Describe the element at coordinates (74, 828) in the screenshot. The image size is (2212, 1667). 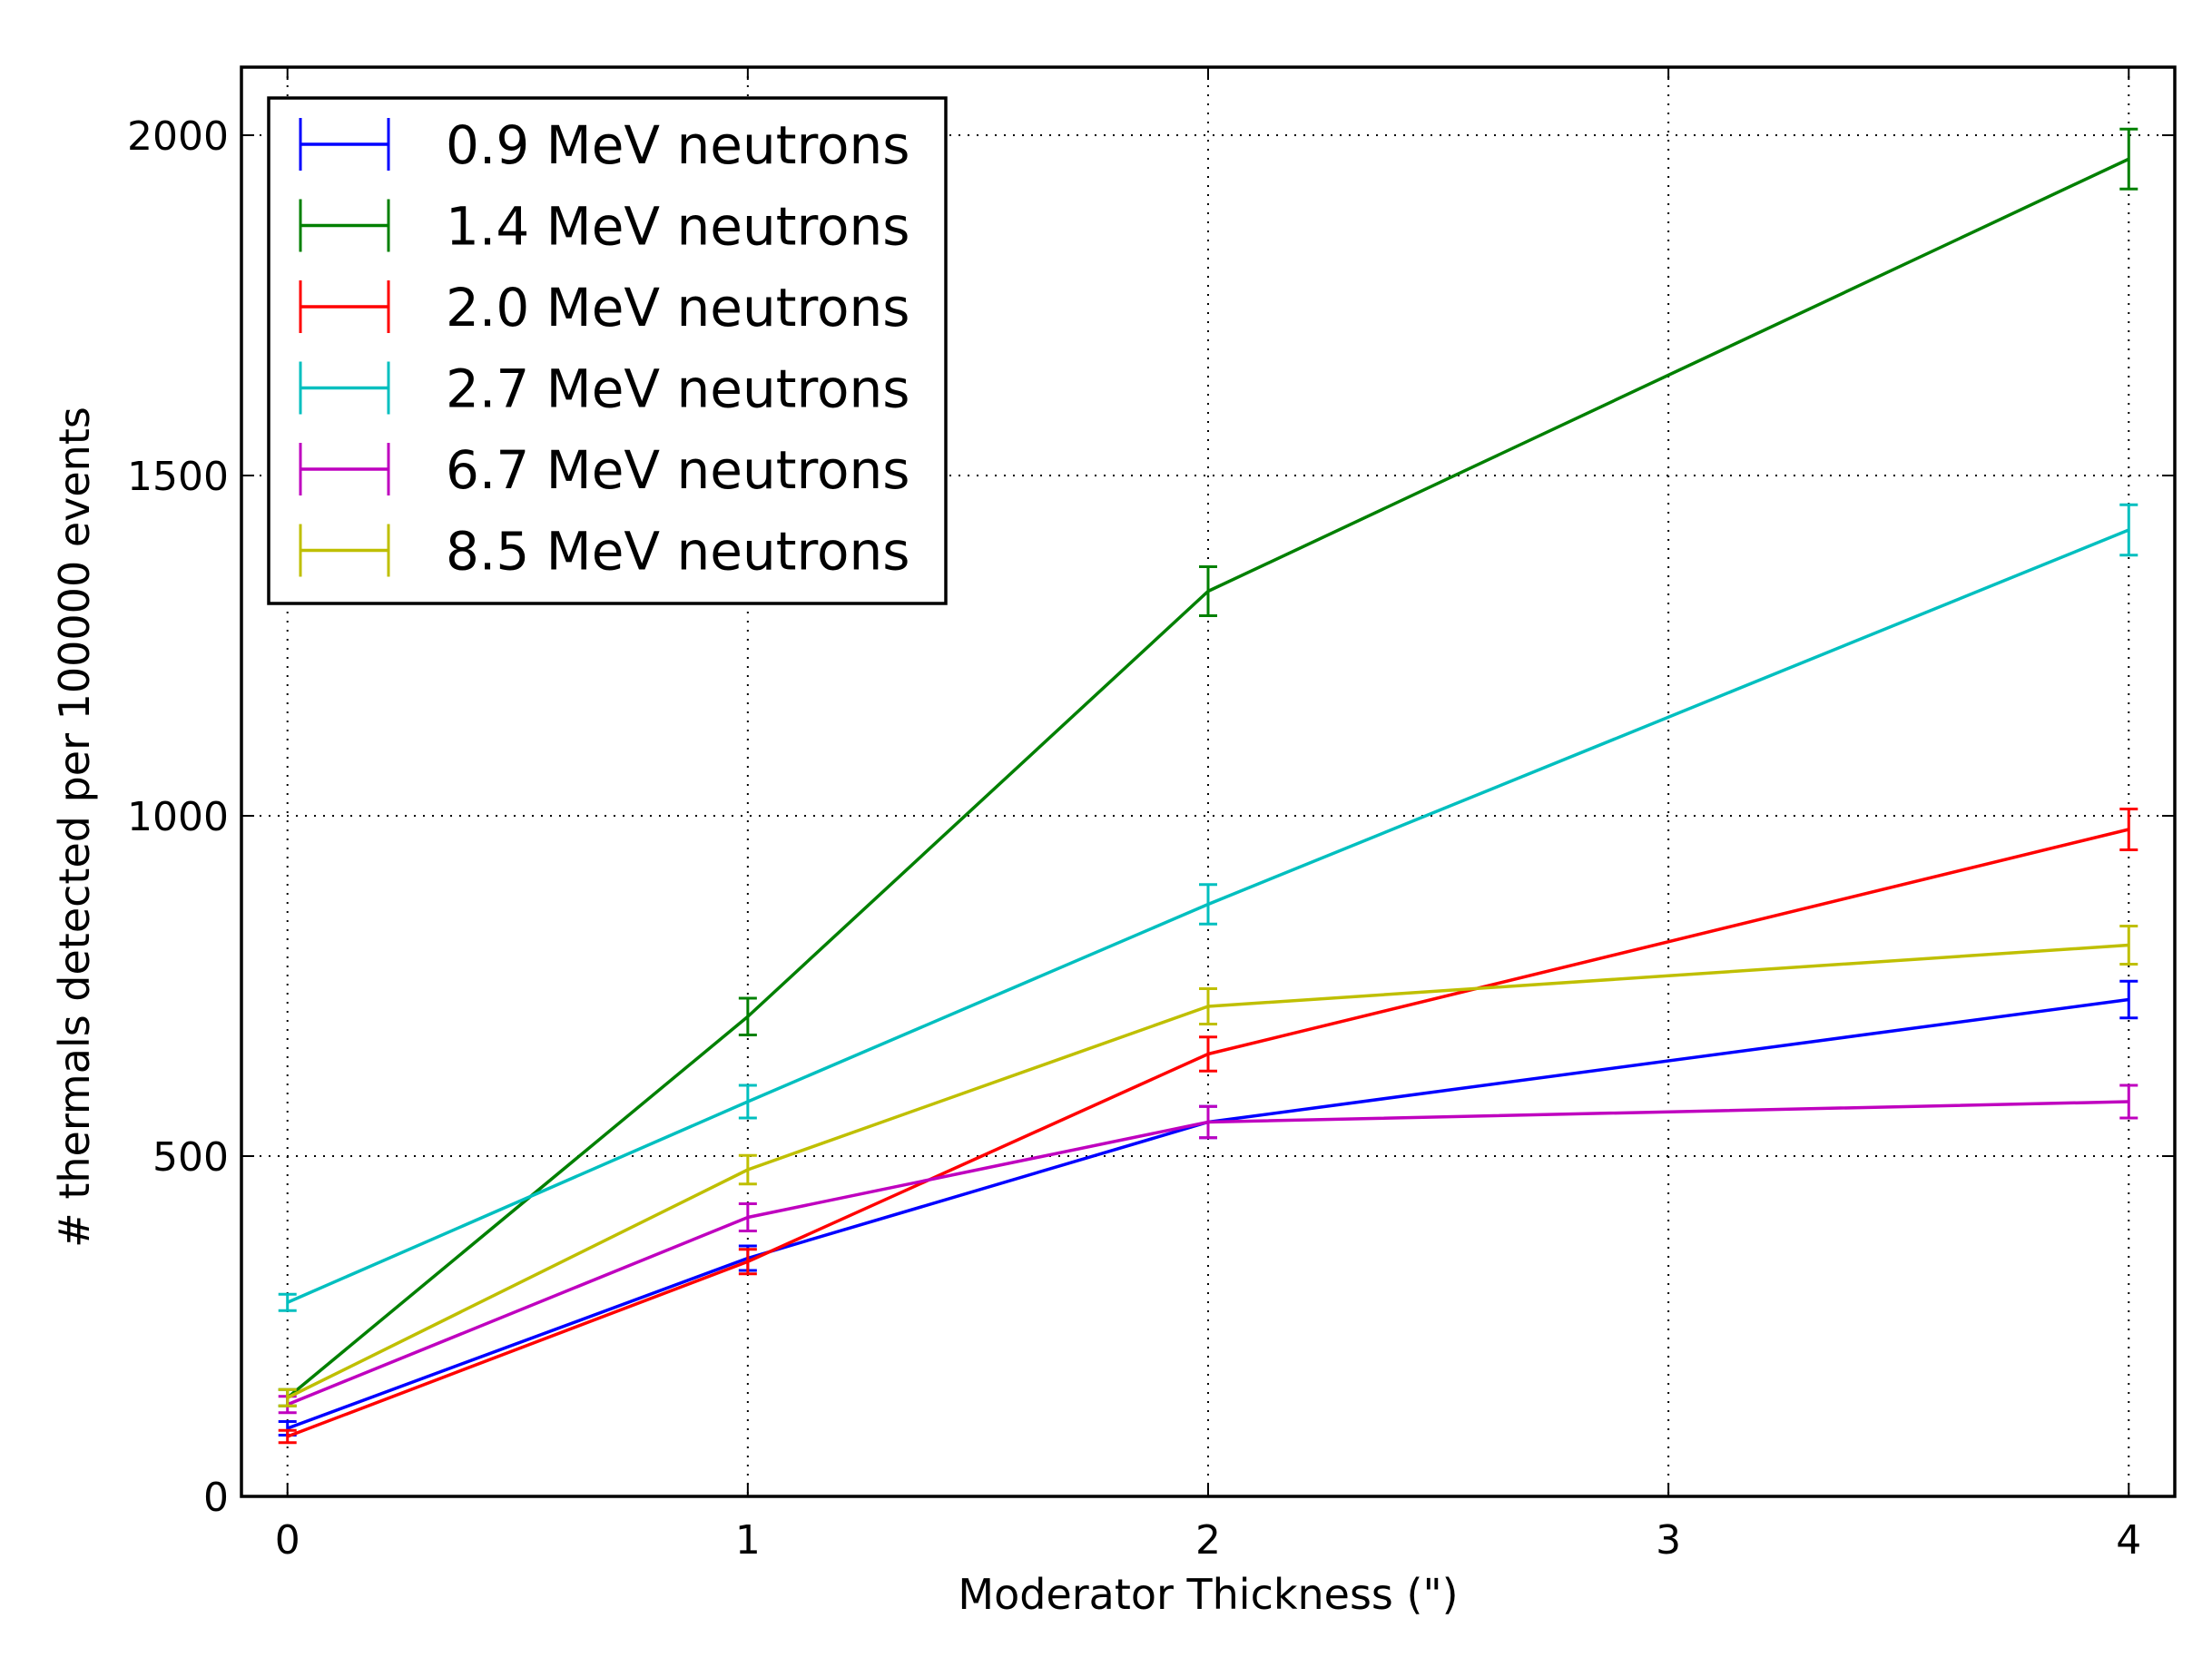
I see `y-axis-label: # thermals detected per 100000 events` at that location.